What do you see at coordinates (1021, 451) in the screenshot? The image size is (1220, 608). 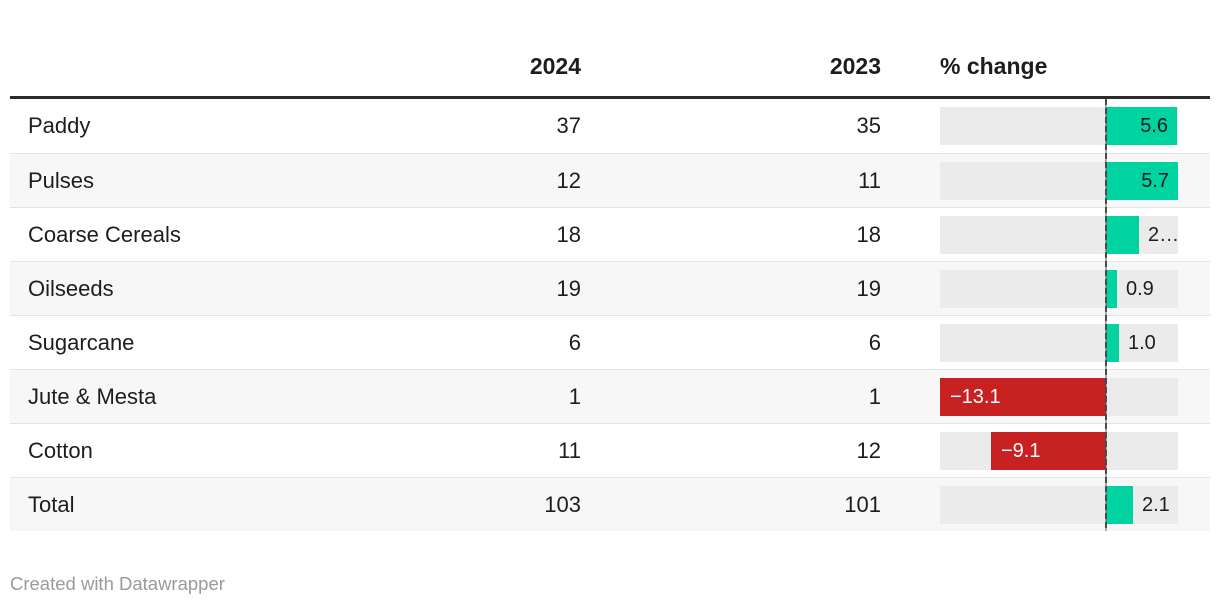 I see `change-value-label: −9.1` at bounding box center [1021, 451].